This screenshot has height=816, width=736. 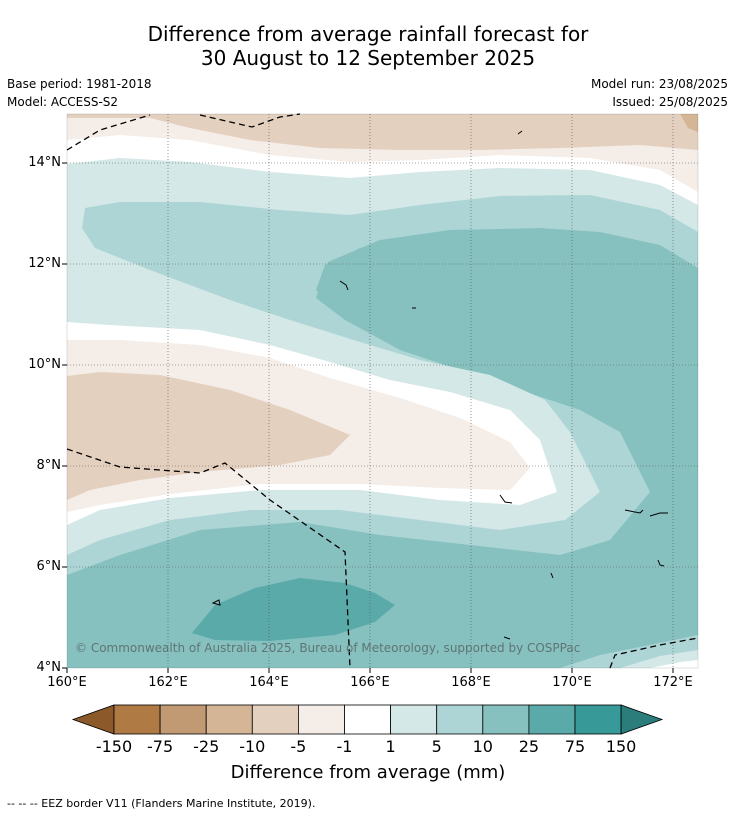 What do you see at coordinates (49, 566) in the screenshot?
I see `lat-label: 6°N` at bounding box center [49, 566].